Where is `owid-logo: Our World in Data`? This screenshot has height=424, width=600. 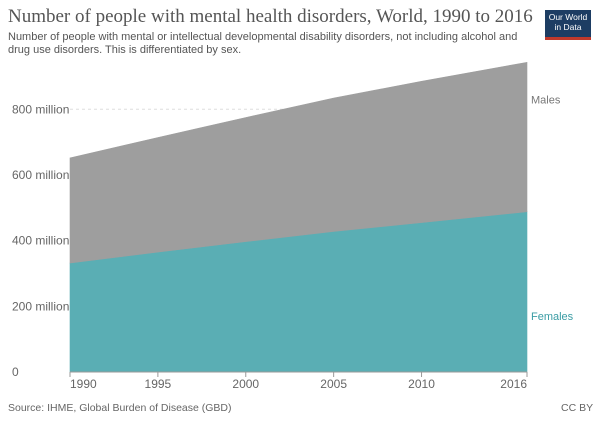 owid-logo: Our World in Data is located at coordinates (568, 25).